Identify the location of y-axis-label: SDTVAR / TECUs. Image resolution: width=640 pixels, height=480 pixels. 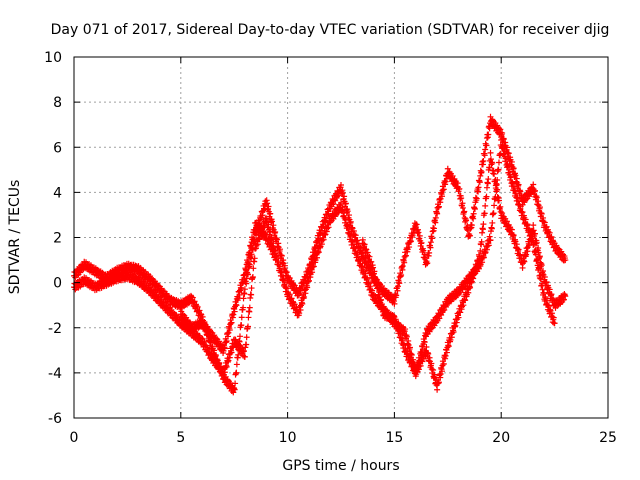
(15, 237).